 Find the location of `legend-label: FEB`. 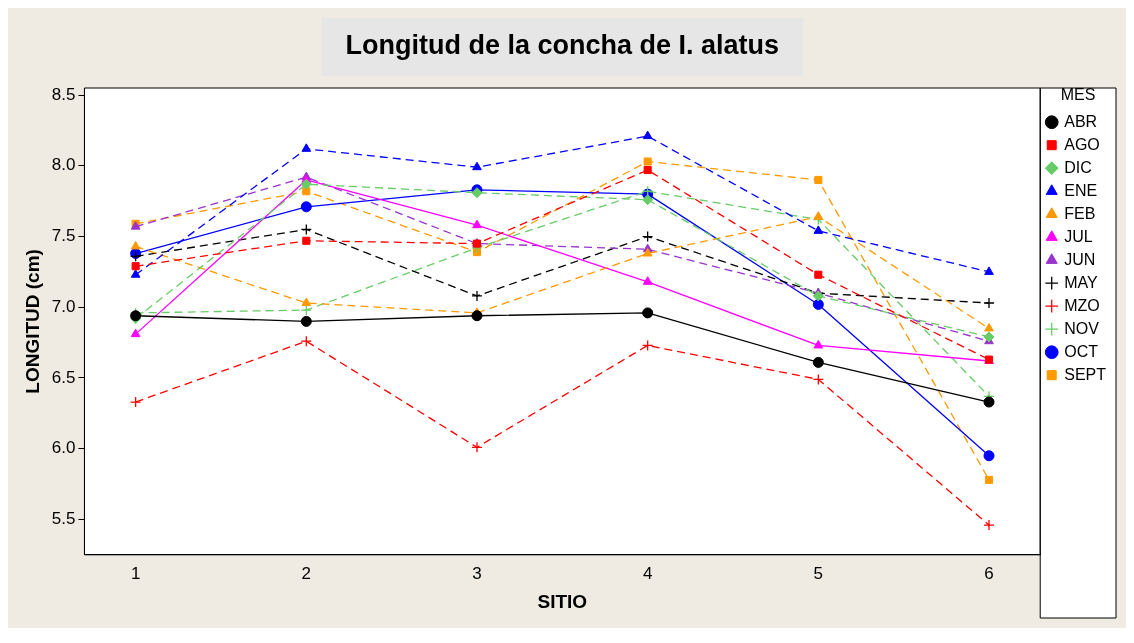

legend-label: FEB is located at coordinates (1080, 213).